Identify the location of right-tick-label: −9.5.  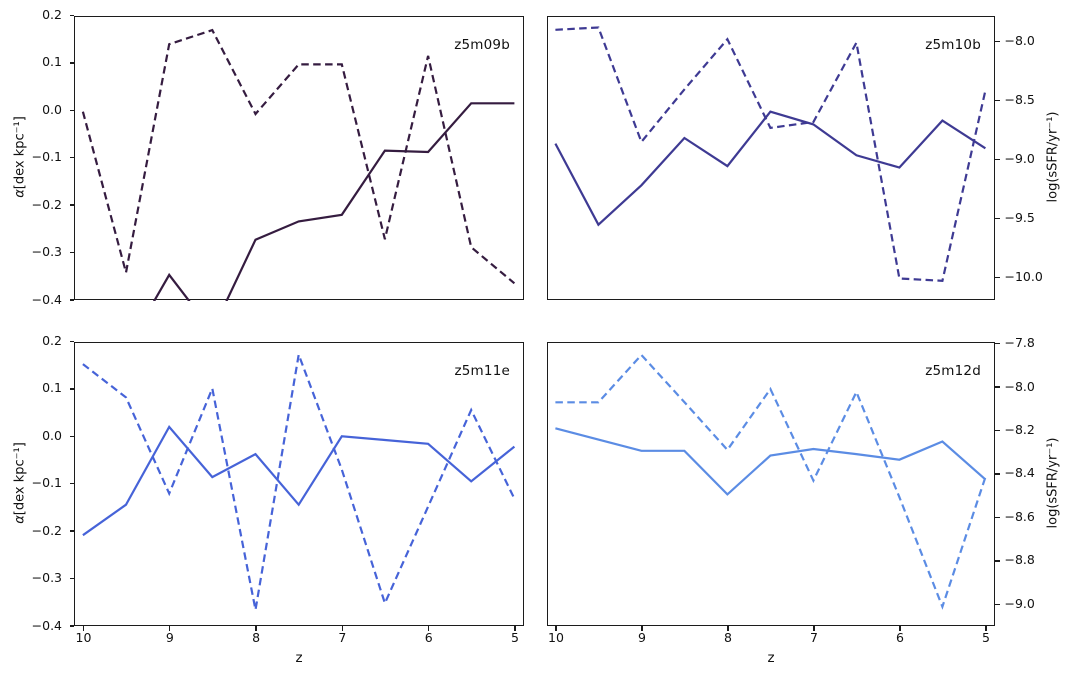
(1019, 218).